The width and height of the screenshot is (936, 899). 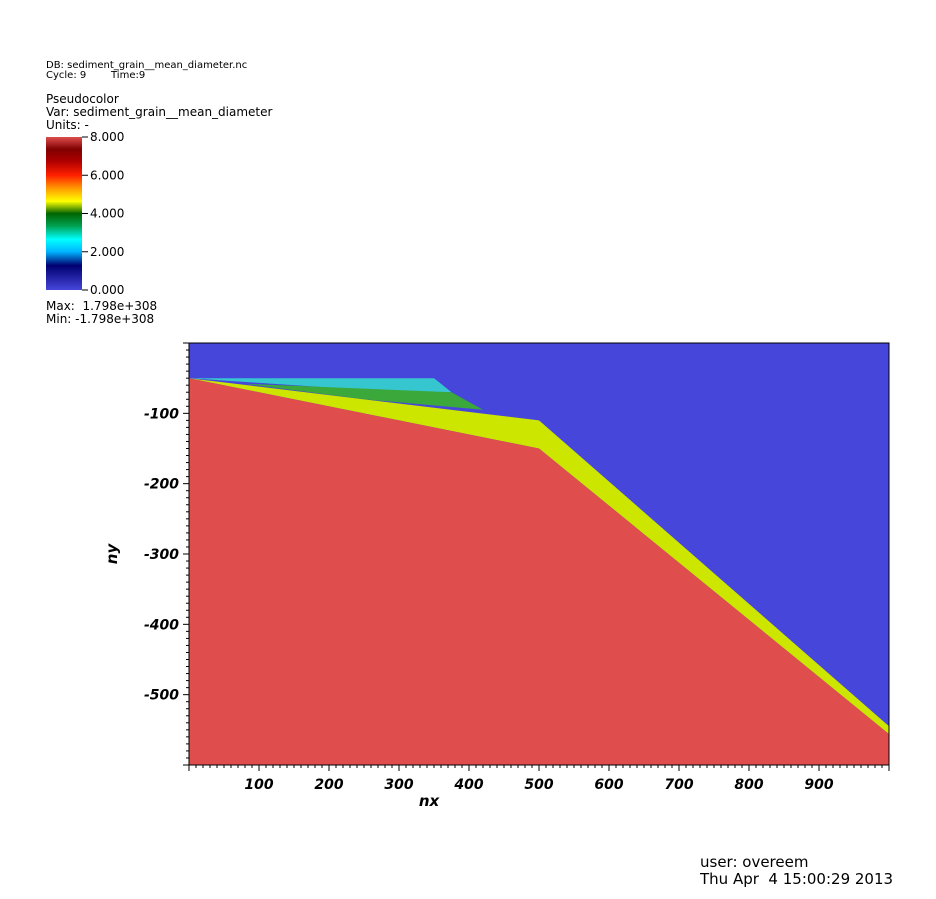 What do you see at coordinates (608, 785) in the screenshot?
I see `x-tick-label: 600` at bounding box center [608, 785].